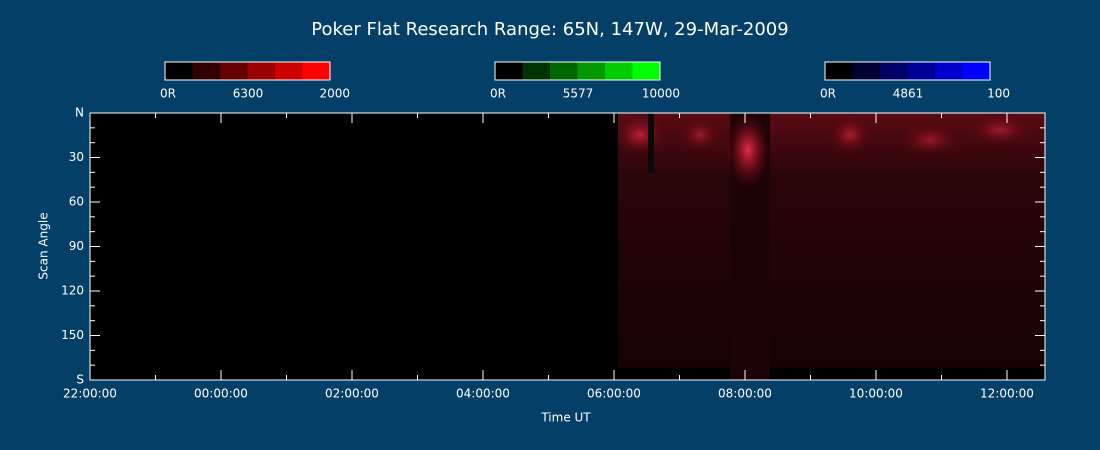  What do you see at coordinates (72, 335) in the screenshot?
I see `y-tick-label: 150` at bounding box center [72, 335].